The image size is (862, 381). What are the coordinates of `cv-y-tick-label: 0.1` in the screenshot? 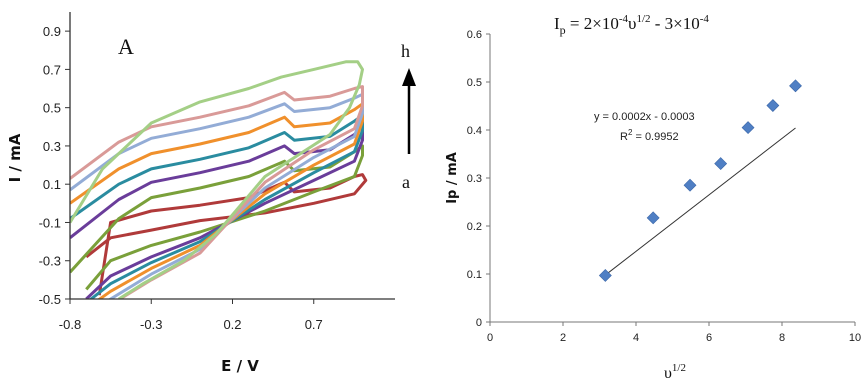 It's located at (52, 184).